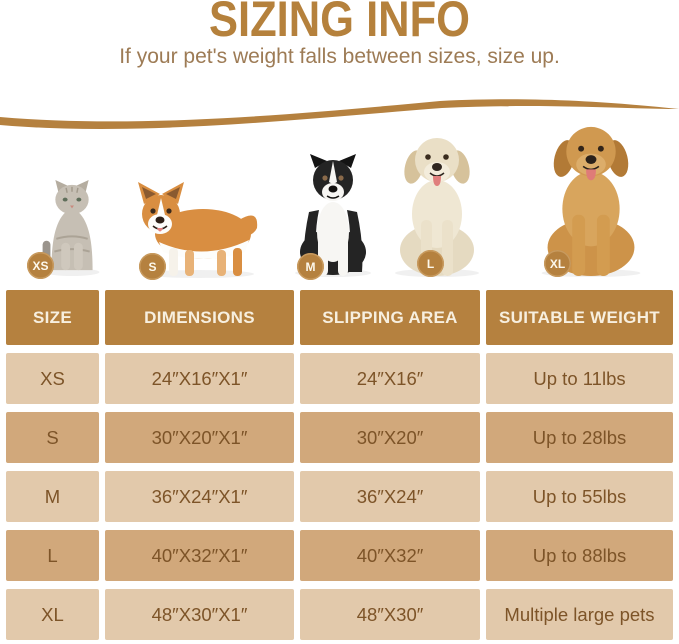  Describe the element at coordinates (199, 317) in the screenshot. I see `header-cell-dimensions: DIMENSIONS` at that location.